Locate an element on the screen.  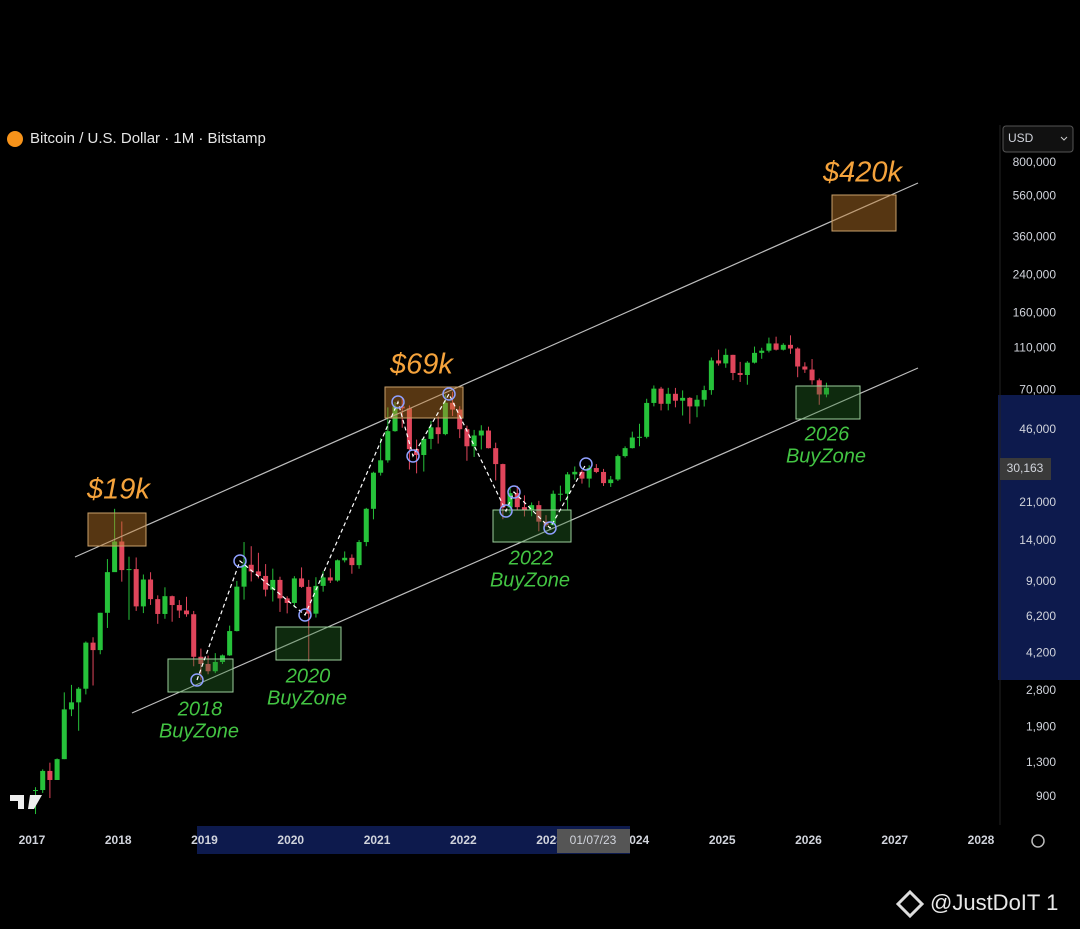
y-tick-label: 14,000 is located at coordinates (1037, 540).